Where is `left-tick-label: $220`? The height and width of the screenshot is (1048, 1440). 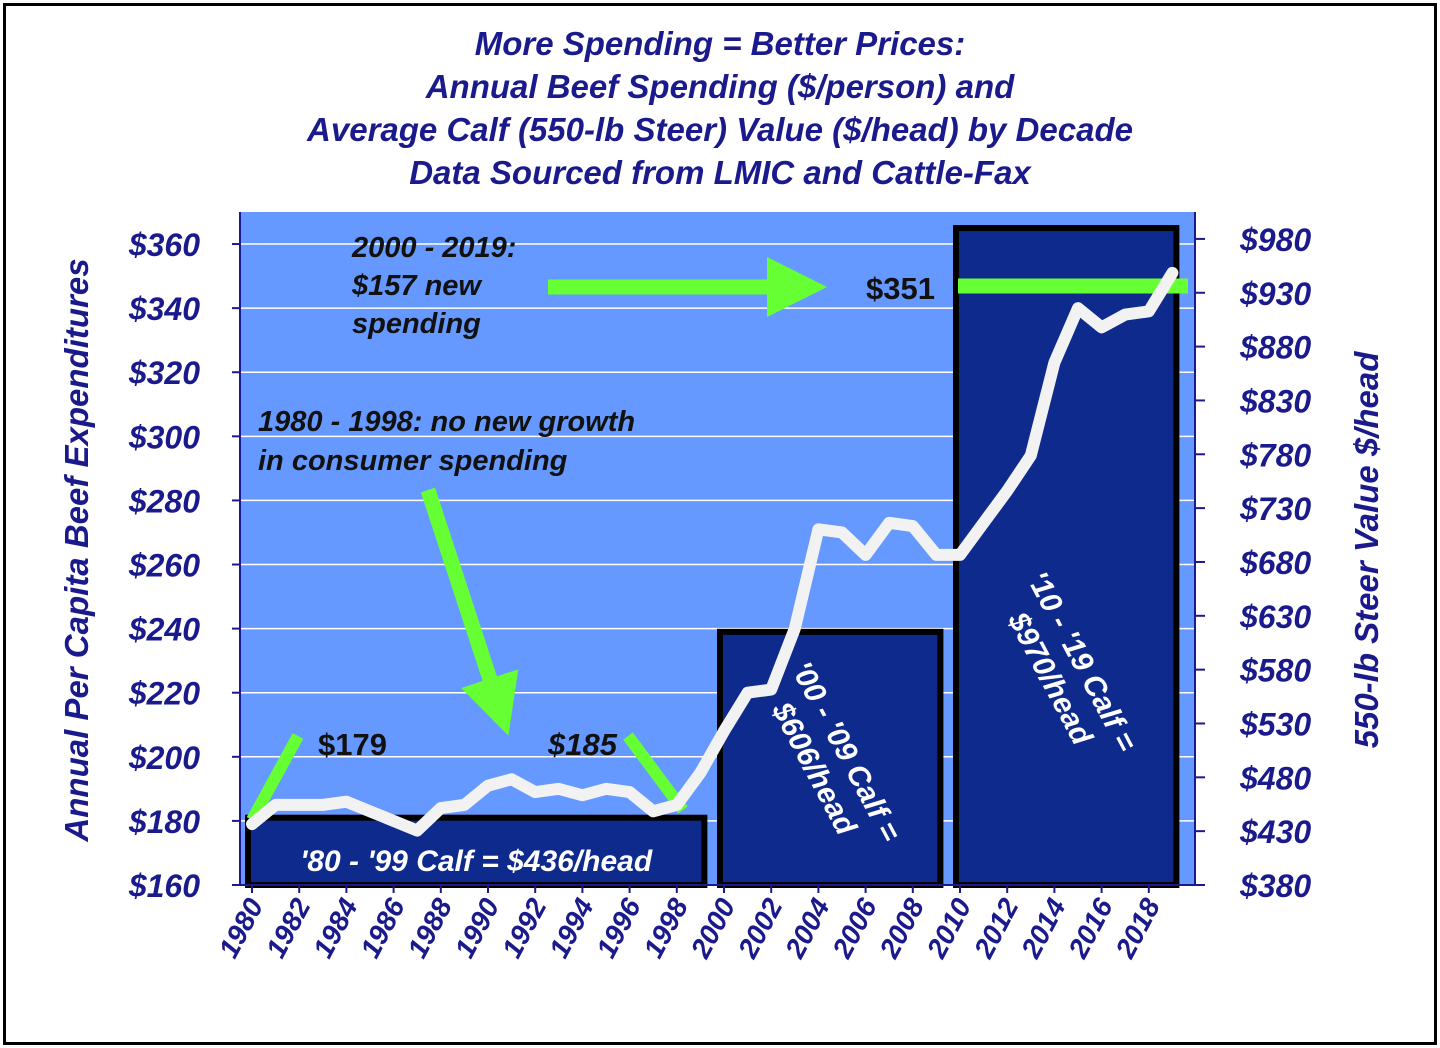
left-tick-label: $220 is located at coordinates (164, 694).